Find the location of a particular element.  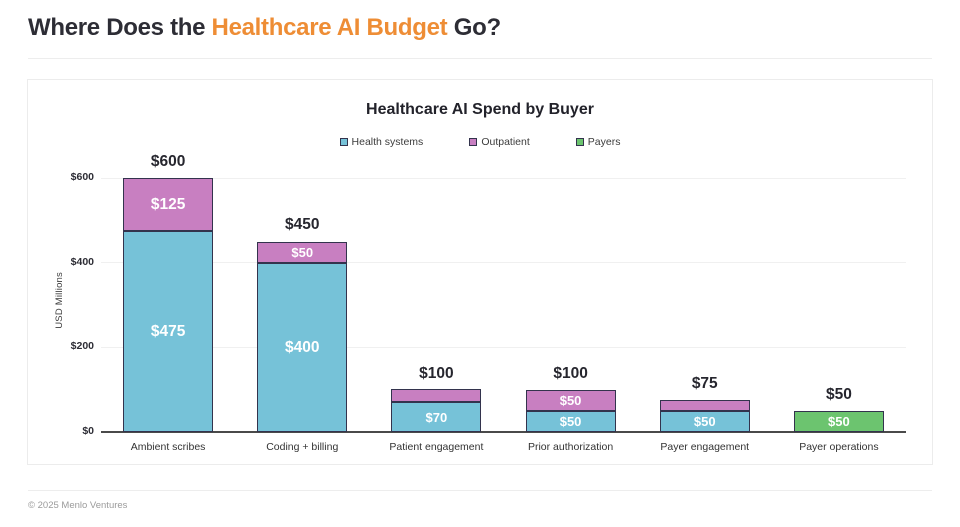

y-tick-label: $200 is located at coordinates (82, 346).